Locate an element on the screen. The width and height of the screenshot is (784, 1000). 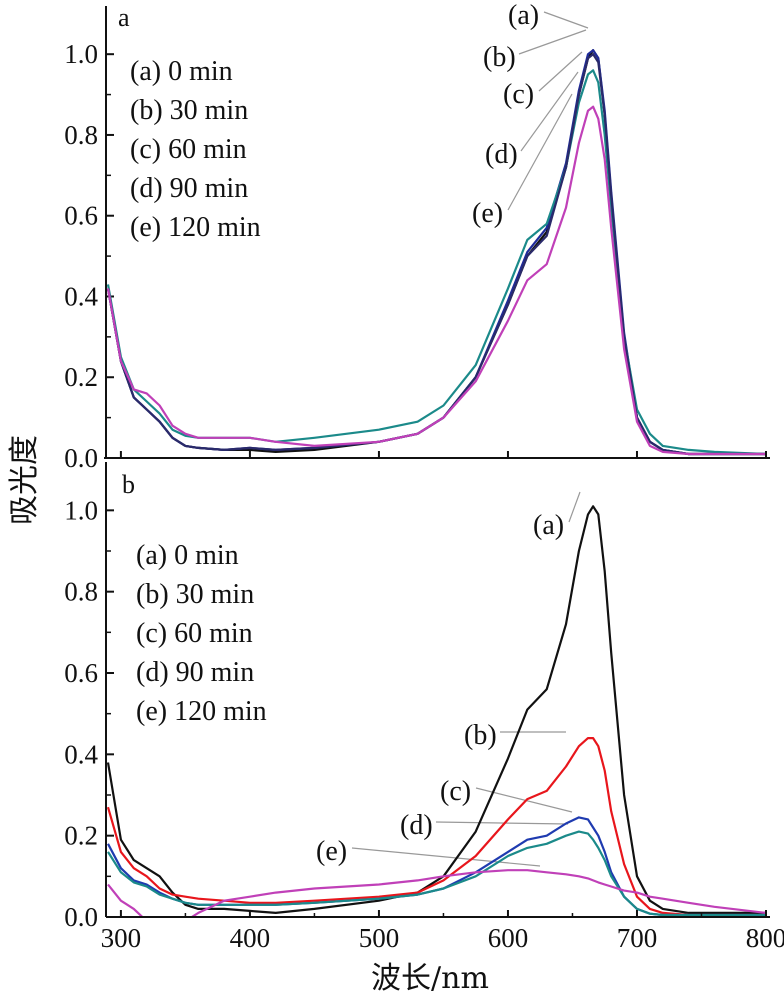
x-tick-label: 600 is located at coordinates (508, 938).